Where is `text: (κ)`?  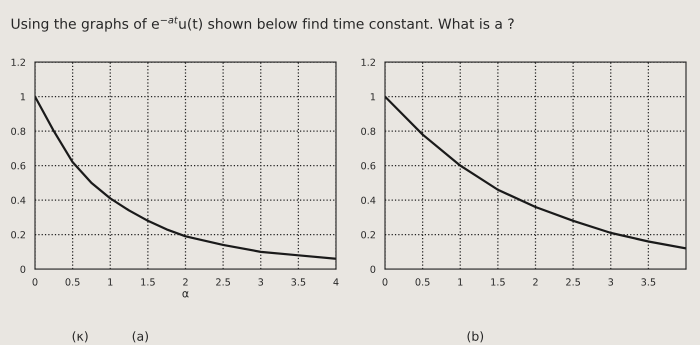 text: (κ) is located at coordinates (80, 336).